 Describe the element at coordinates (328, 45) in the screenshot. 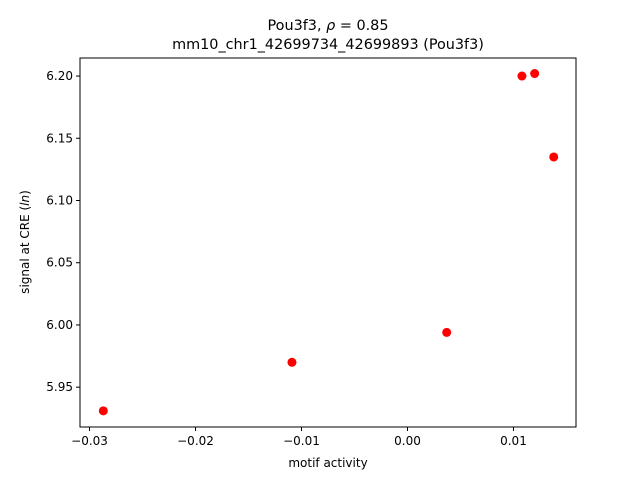

I see `chart-title-line2: mm10_chr1_42699734_42699893 (Pou3f3)` at that location.